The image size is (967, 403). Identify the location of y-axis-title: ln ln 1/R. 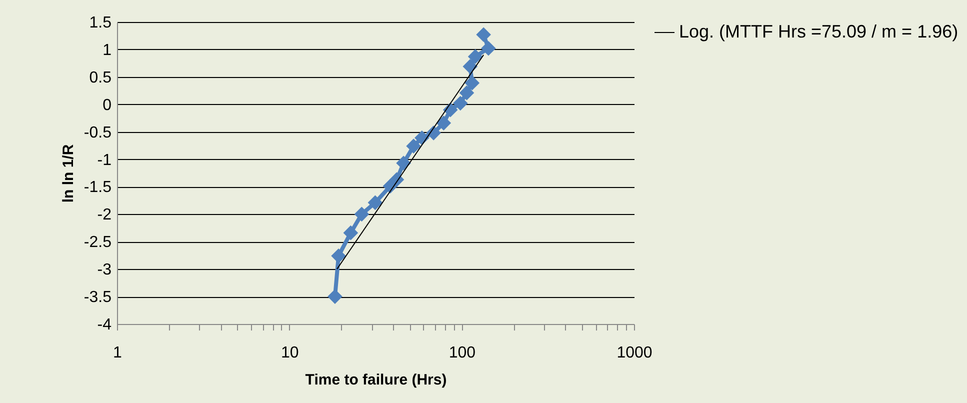
(68, 173).